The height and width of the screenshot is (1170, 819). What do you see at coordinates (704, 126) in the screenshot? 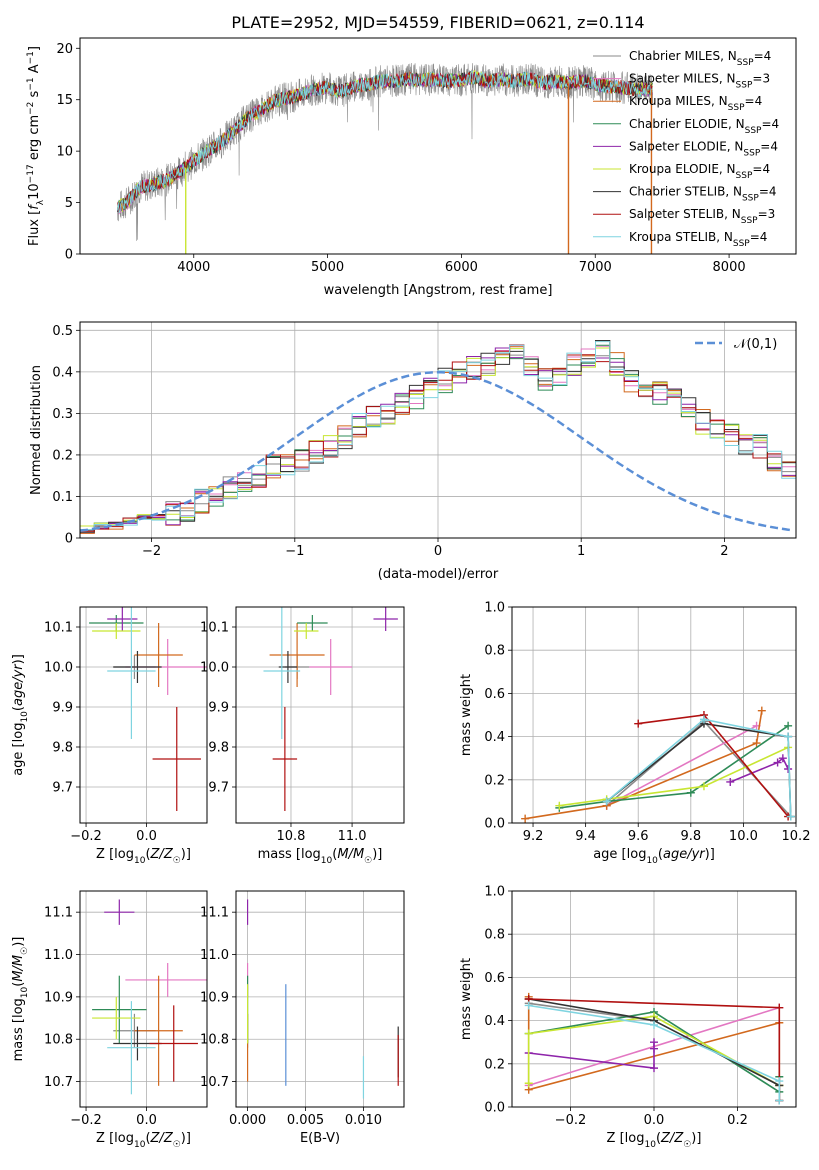
I see `legend-label: Chabrier ELODIE, NSSP=4` at bounding box center [704, 126].